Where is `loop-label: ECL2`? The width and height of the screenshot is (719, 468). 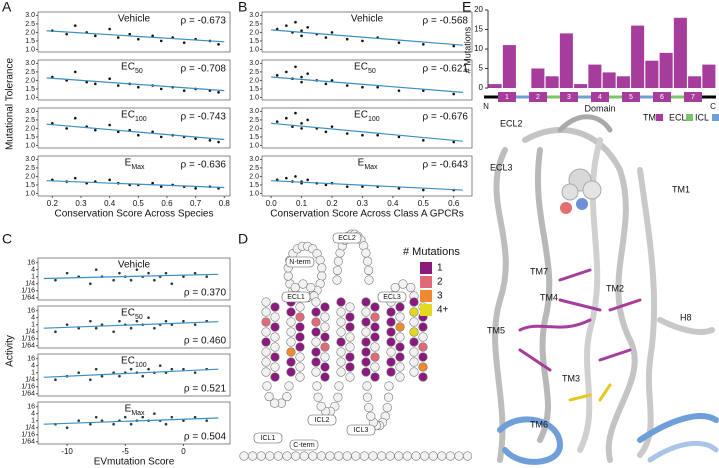 loop-label: ECL2 is located at coordinates (347, 238).